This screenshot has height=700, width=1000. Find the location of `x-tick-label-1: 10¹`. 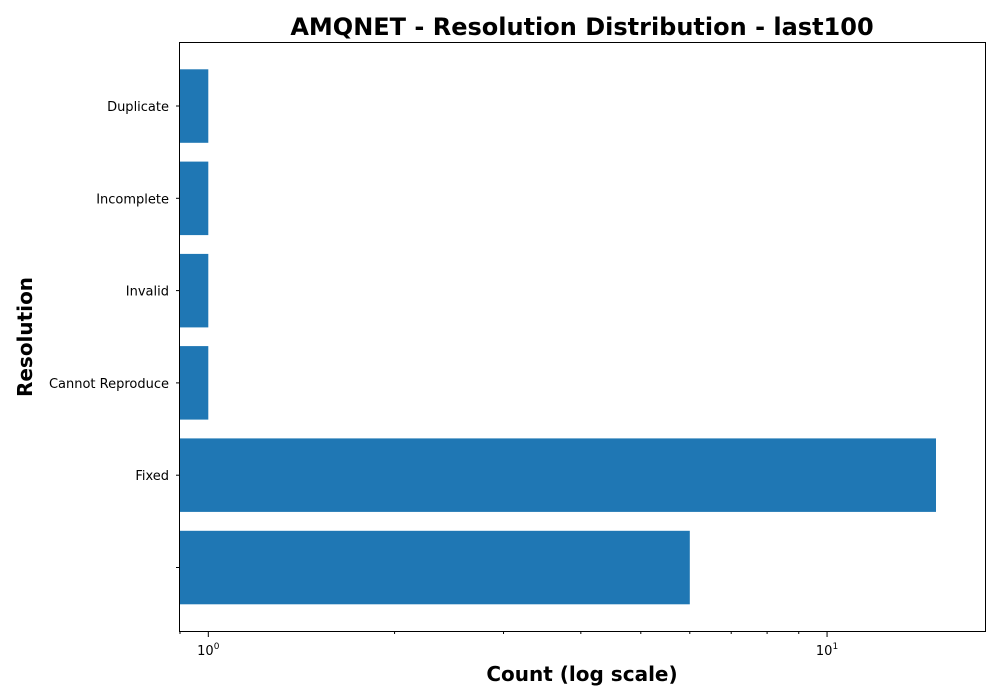

x-tick-label-1: 10¹ is located at coordinates (827, 650).